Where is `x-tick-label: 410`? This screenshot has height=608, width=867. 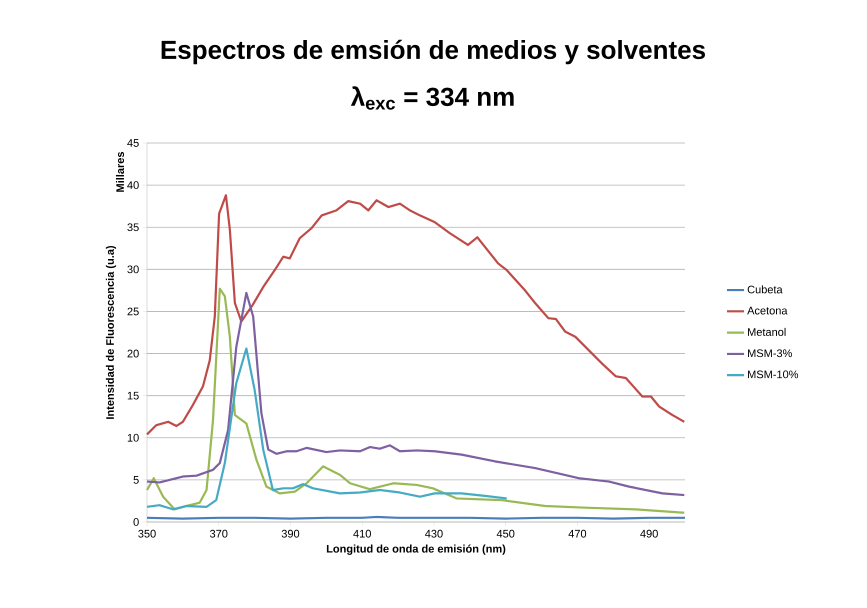
x-tick-label: 410 is located at coordinates (362, 534).